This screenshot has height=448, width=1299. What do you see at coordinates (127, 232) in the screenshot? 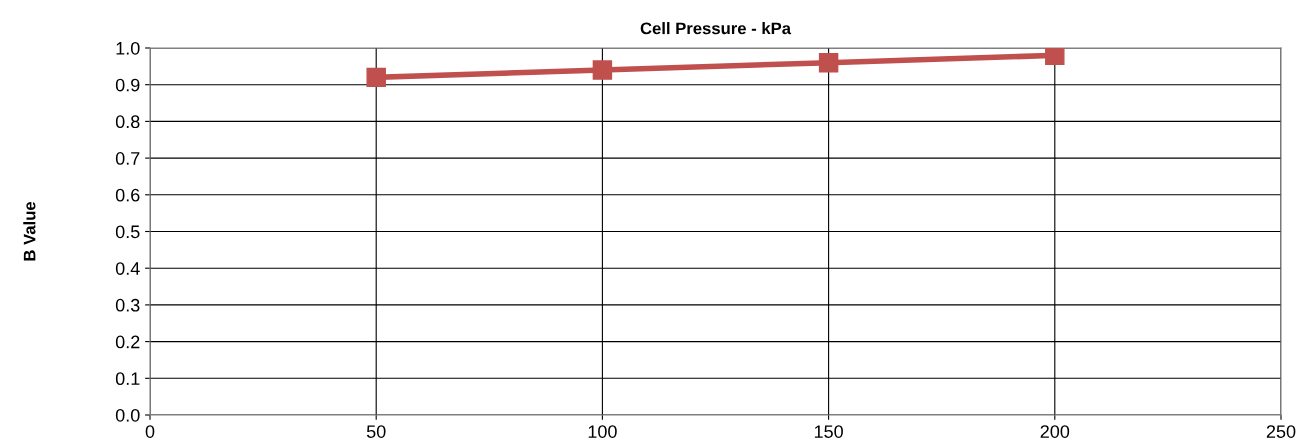
I see `y-tick-label: 0.5` at bounding box center [127, 232].